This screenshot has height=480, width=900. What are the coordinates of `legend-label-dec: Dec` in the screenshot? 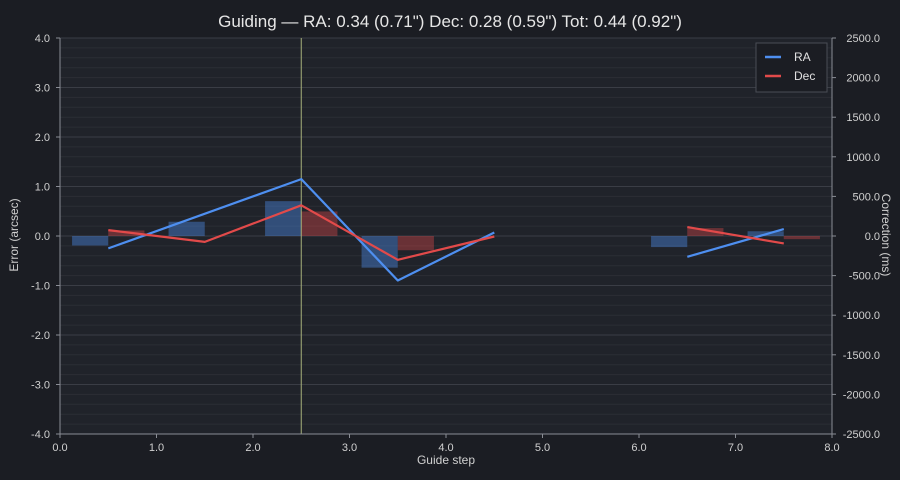 It's located at (804, 76).